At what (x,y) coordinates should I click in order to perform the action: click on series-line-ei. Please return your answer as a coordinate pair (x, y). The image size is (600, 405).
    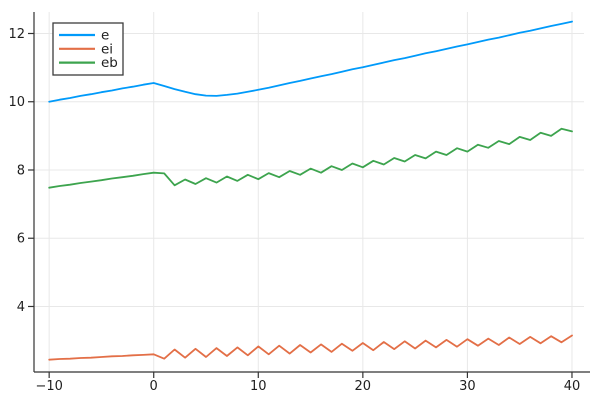
    Looking at the image, I should click on (310, 347).